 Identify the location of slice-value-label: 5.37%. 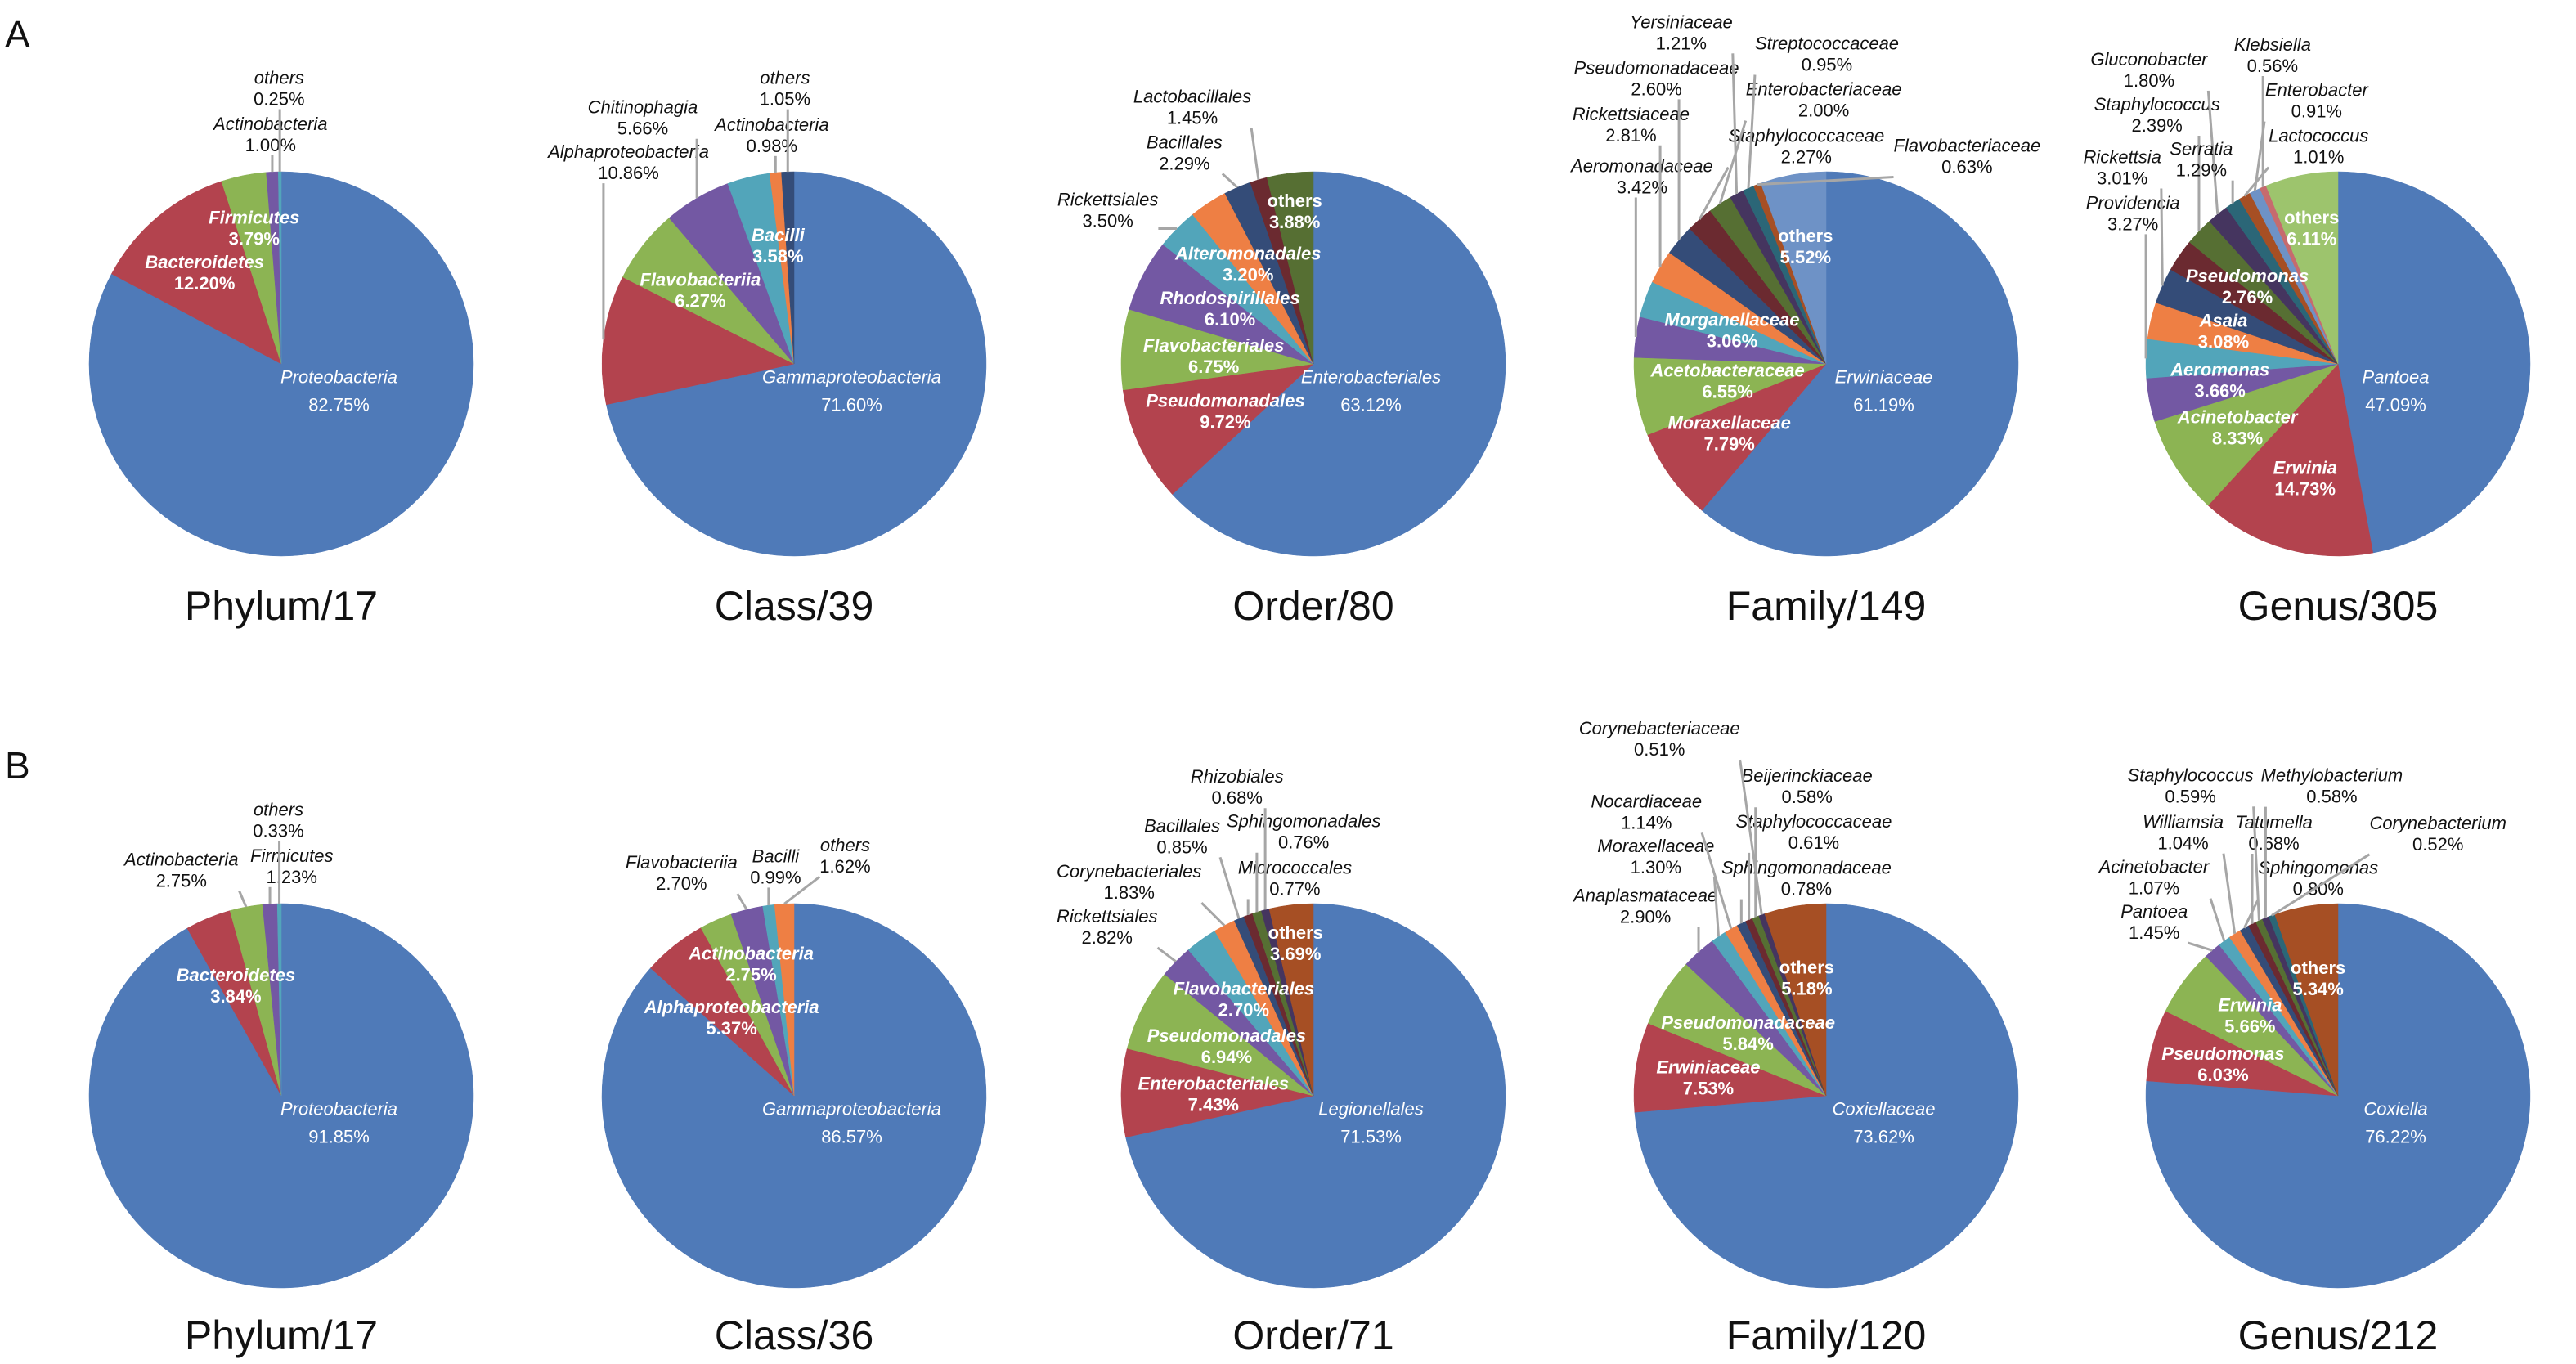
(731, 1028).